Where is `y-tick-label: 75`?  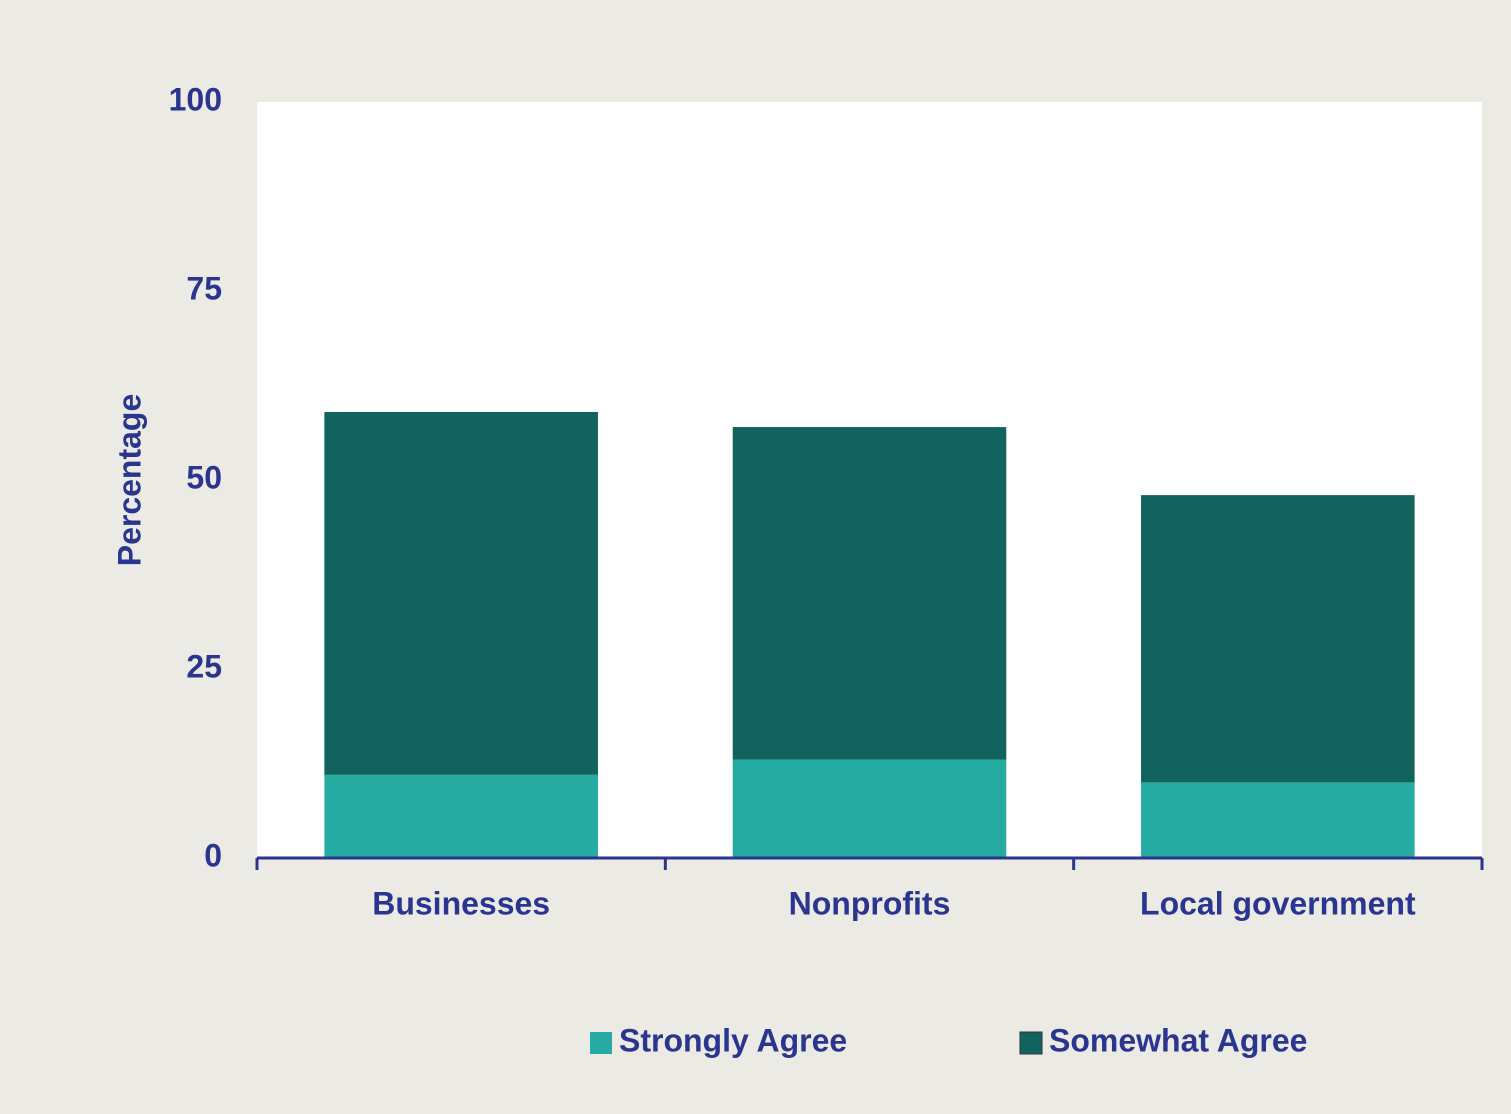 y-tick-label: 75 is located at coordinates (204, 288).